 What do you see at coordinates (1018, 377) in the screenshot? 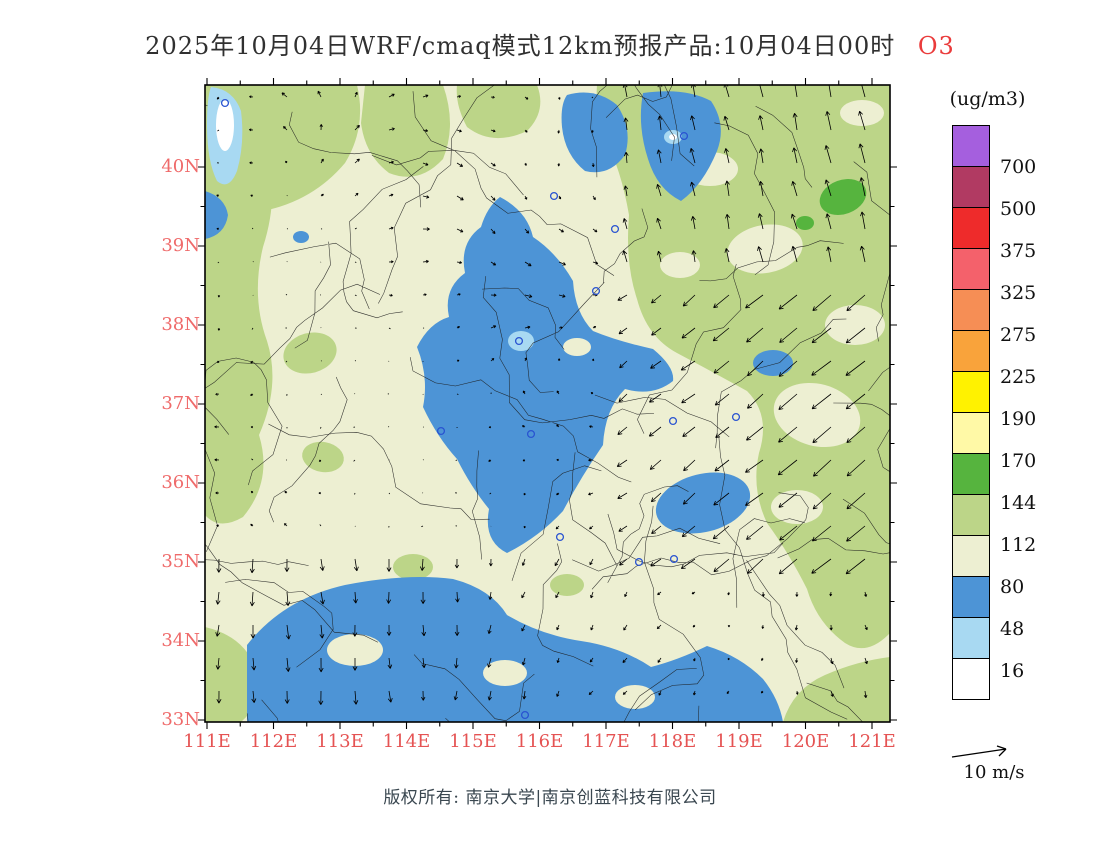
I see `legend-level-label: 225` at bounding box center [1018, 377].